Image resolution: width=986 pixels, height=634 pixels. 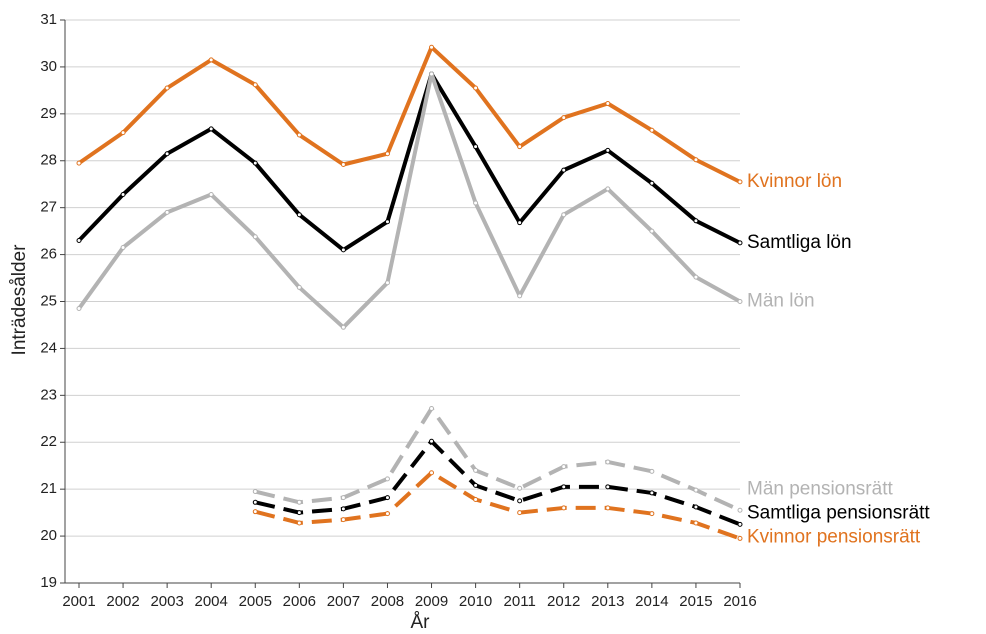 I want to click on y-tick-label: 22, so click(x=48, y=441).